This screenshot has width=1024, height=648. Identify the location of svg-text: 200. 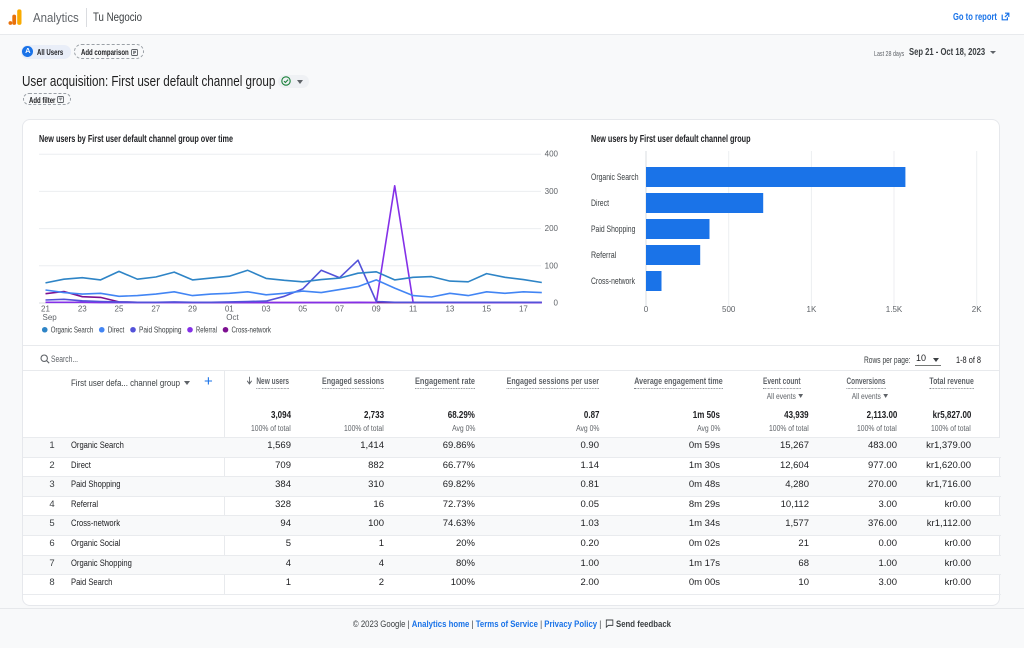
(552, 228).